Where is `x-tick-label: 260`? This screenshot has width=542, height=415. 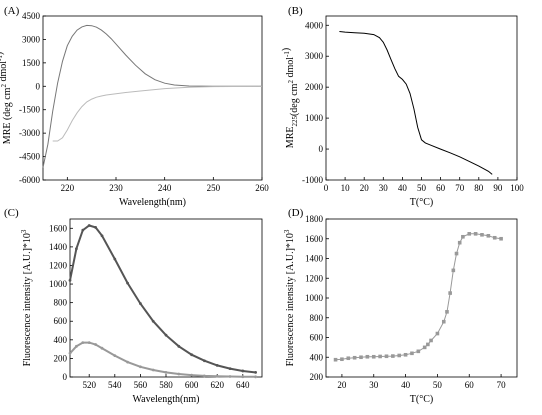
x-tick-label: 260 is located at coordinates (262, 188).